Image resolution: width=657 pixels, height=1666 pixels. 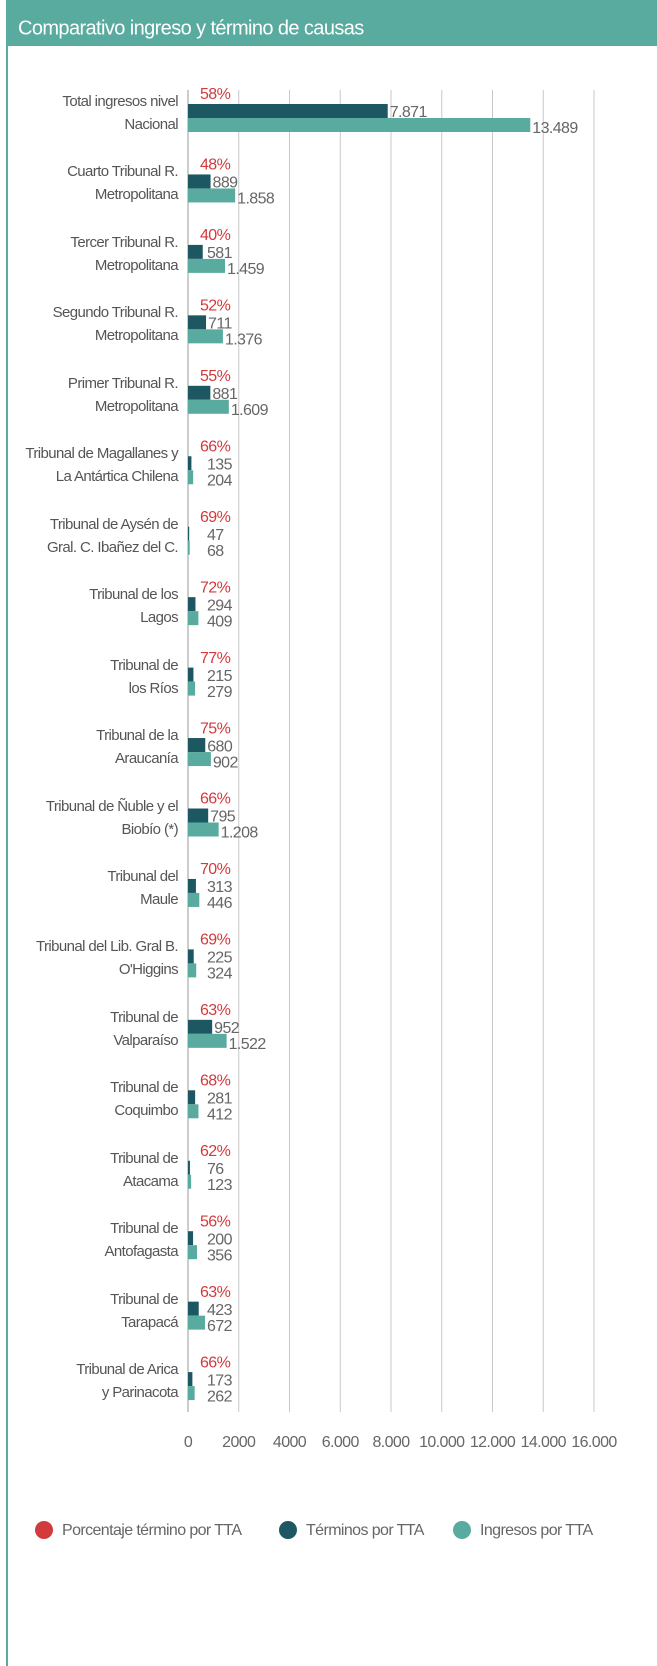 What do you see at coordinates (144, 1099) in the screenshot?
I see `category-label: Tribunal de Coquimbo` at bounding box center [144, 1099].